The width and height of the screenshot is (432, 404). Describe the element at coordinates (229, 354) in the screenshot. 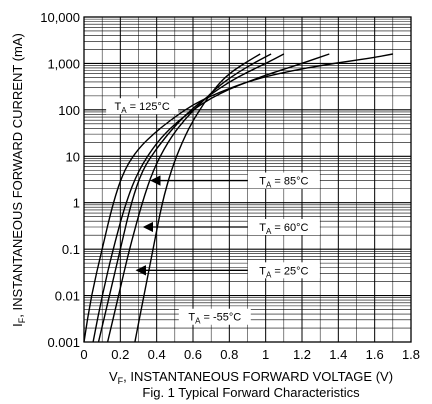

I see `x-tick-label: 0.8` at that location.